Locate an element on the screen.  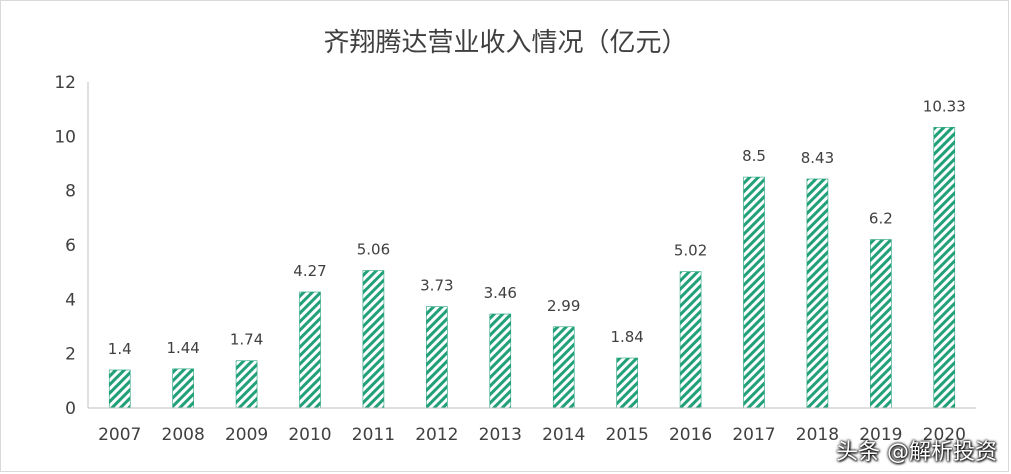
data-label: 4.27 is located at coordinates (309, 271).